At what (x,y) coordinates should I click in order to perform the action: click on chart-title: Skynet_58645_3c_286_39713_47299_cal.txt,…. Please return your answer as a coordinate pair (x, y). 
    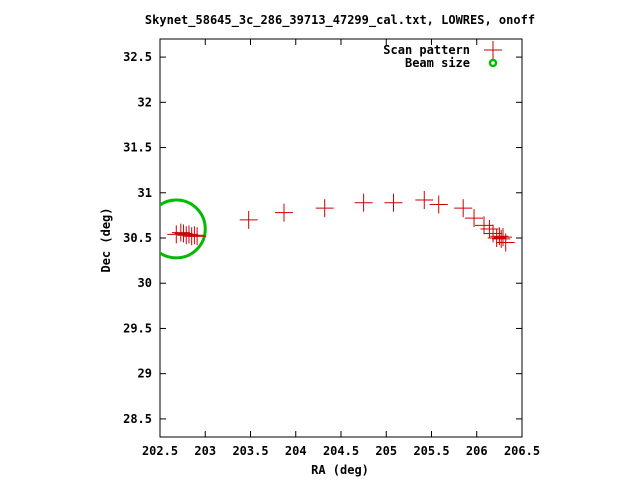
    Looking at the image, I should click on (340, 20).